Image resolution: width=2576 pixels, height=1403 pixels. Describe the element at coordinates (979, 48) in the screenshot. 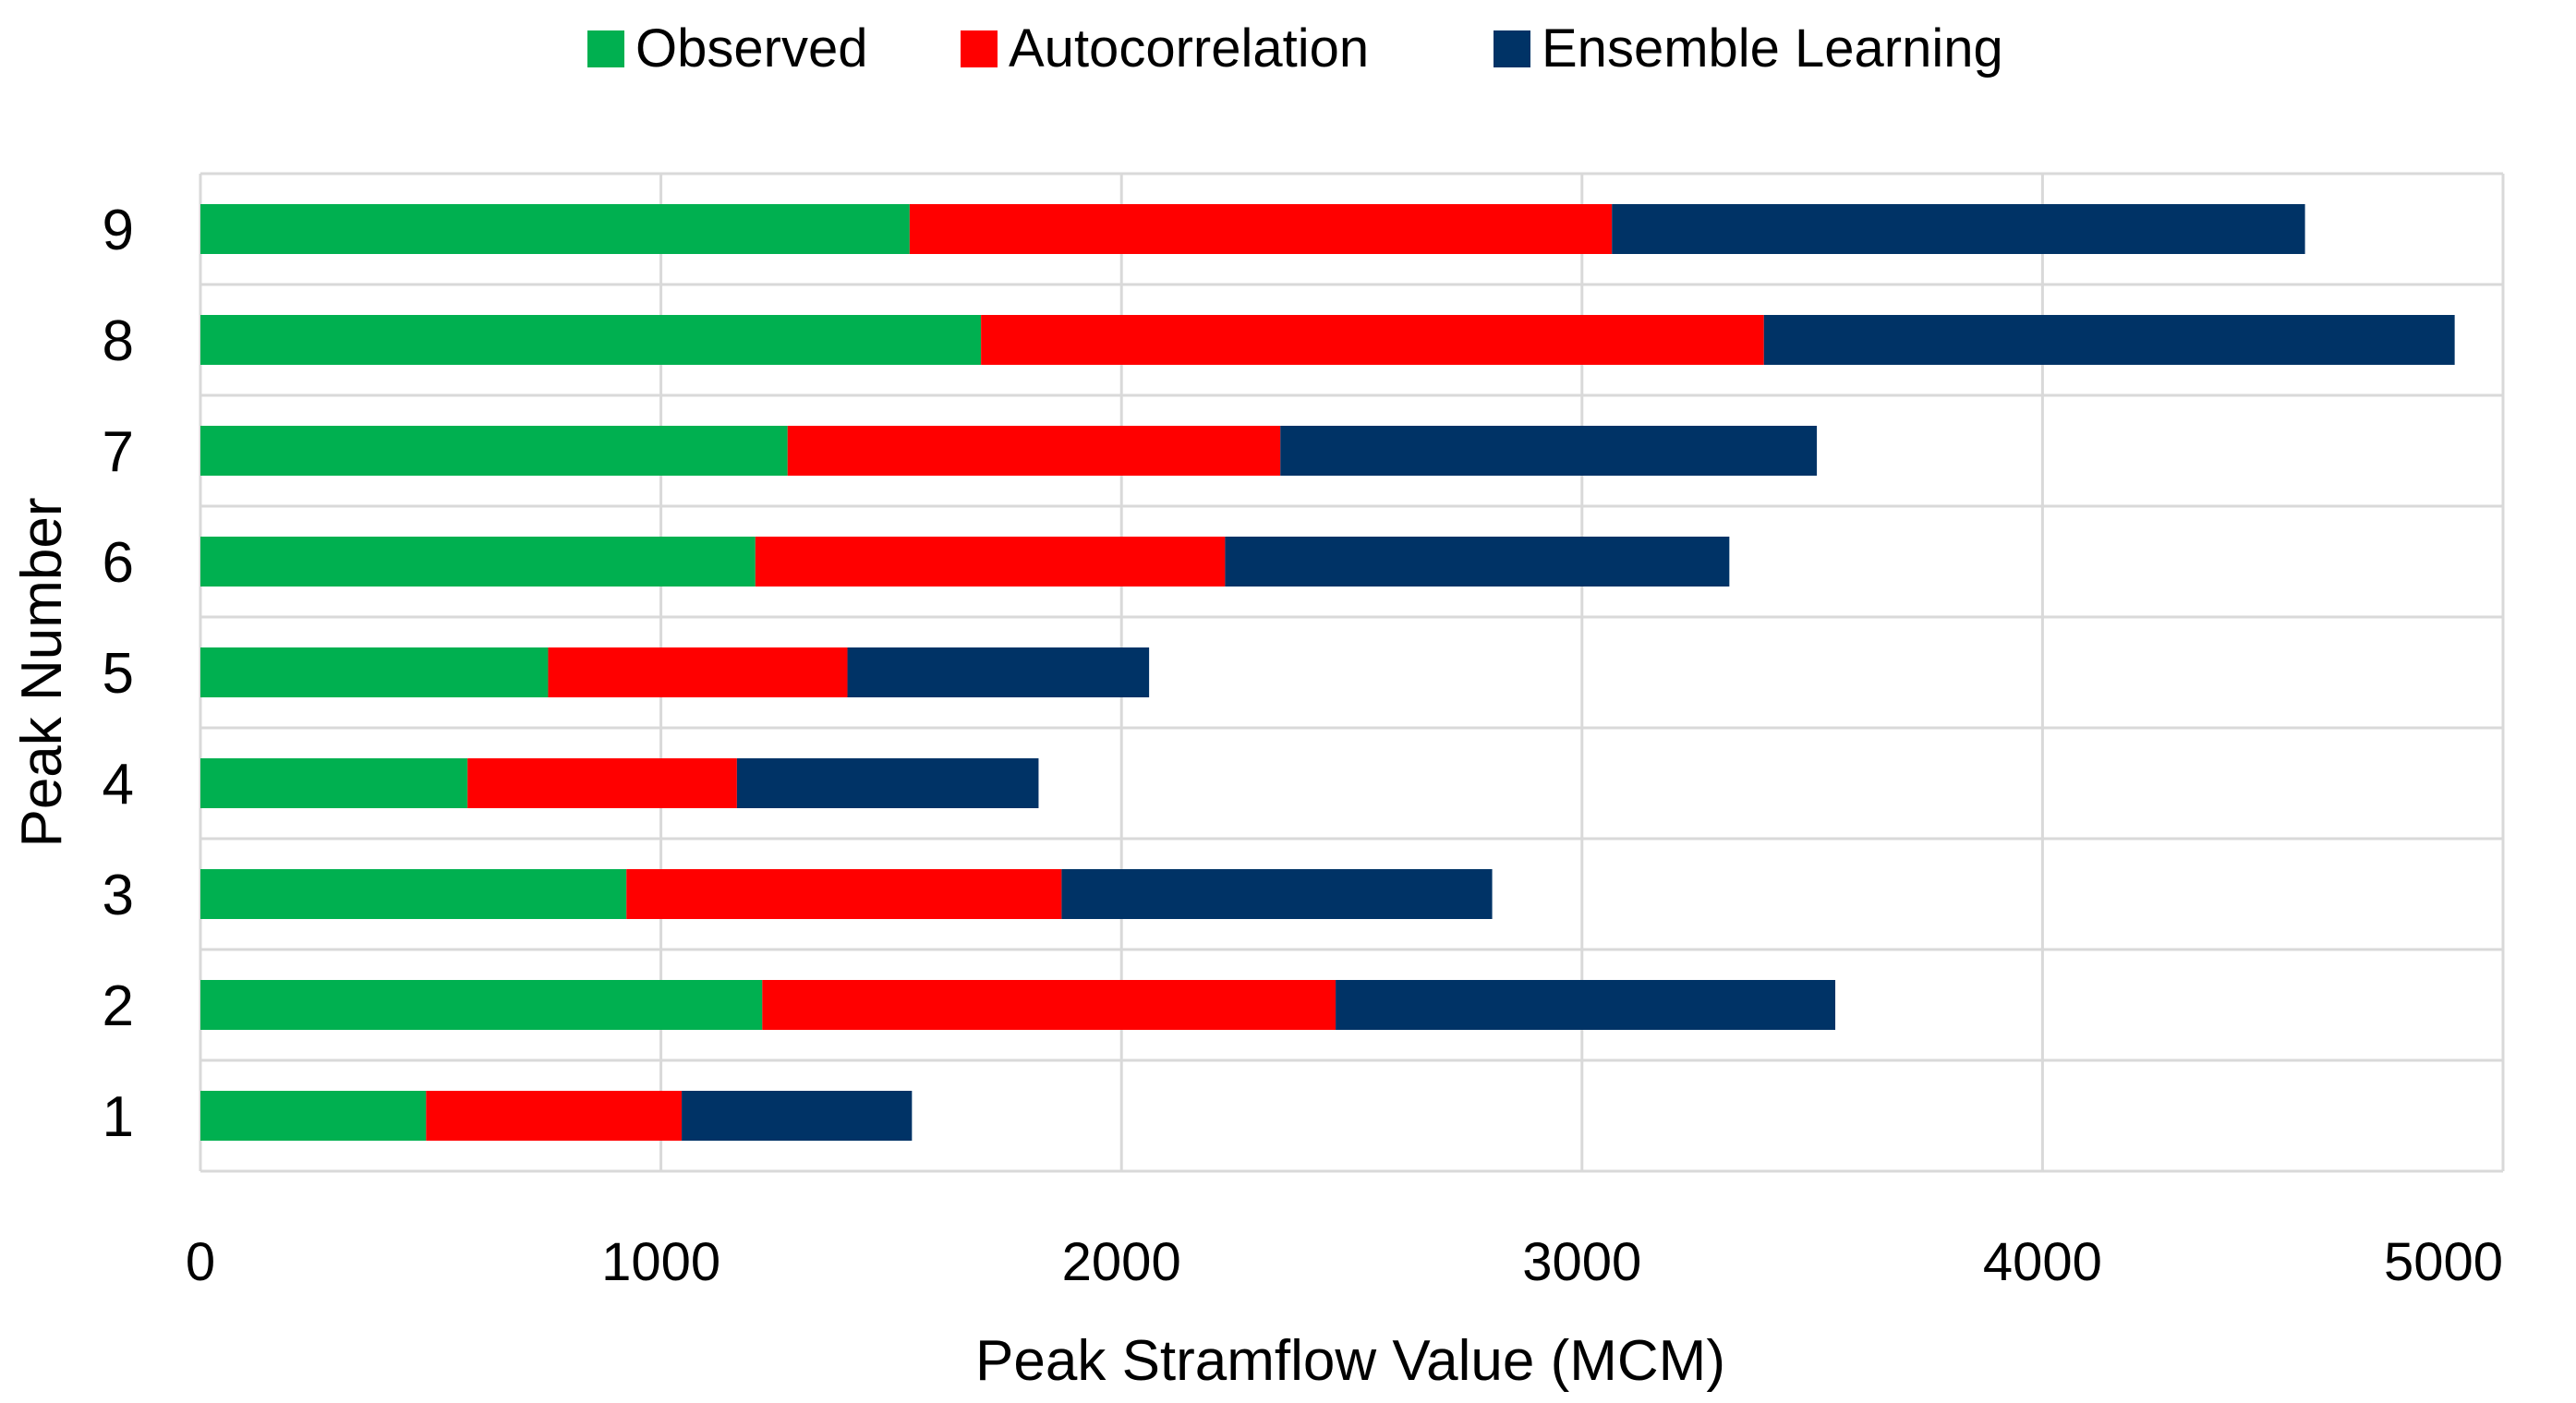

I see `legend-swatch-autocorrelation` at that location.